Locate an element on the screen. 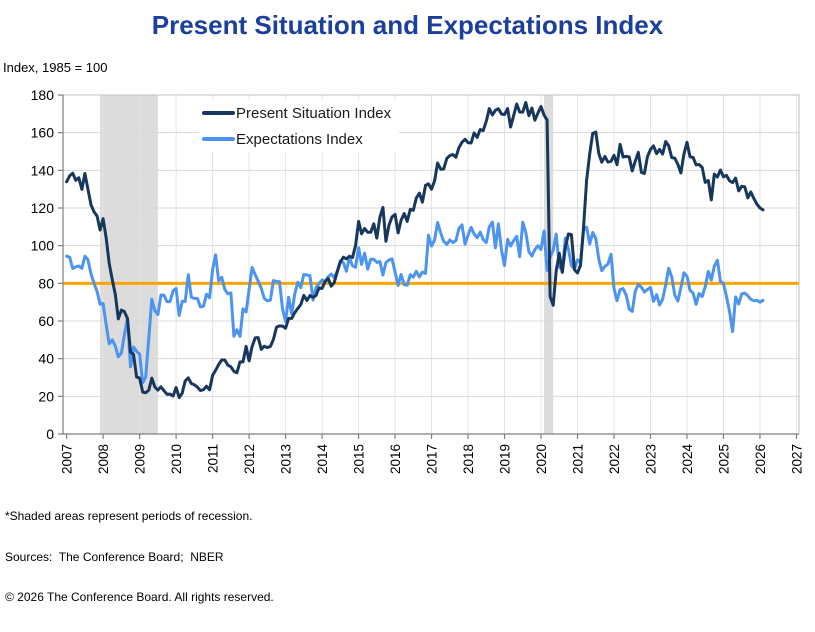  x-axis-tick-label: 2026 is located at coordinates (760, 459).